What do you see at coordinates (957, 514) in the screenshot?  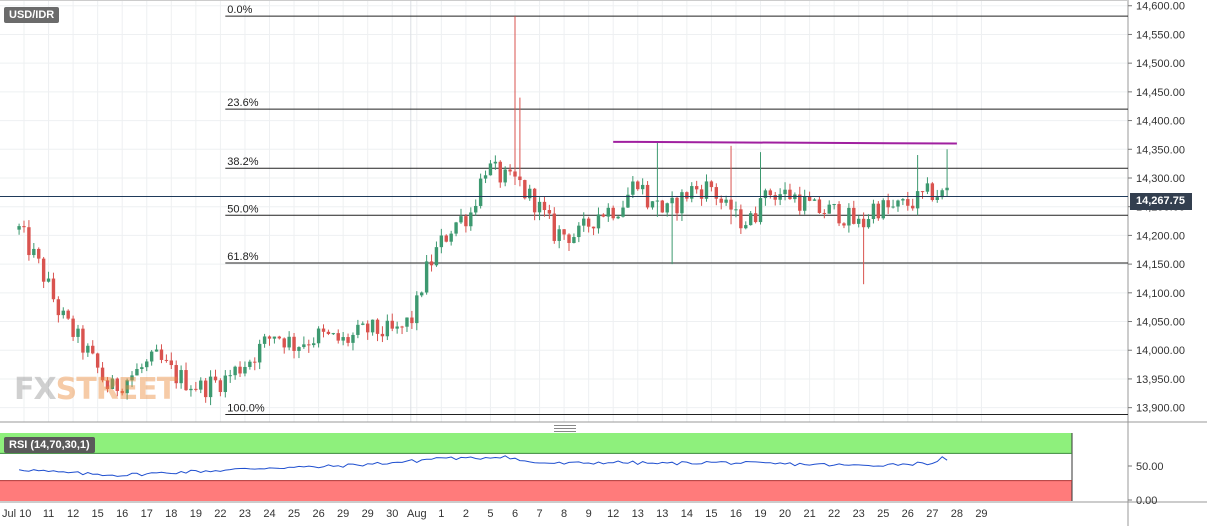 I see `x-axis-tick-label: 28` at bounding box center [957, 514].